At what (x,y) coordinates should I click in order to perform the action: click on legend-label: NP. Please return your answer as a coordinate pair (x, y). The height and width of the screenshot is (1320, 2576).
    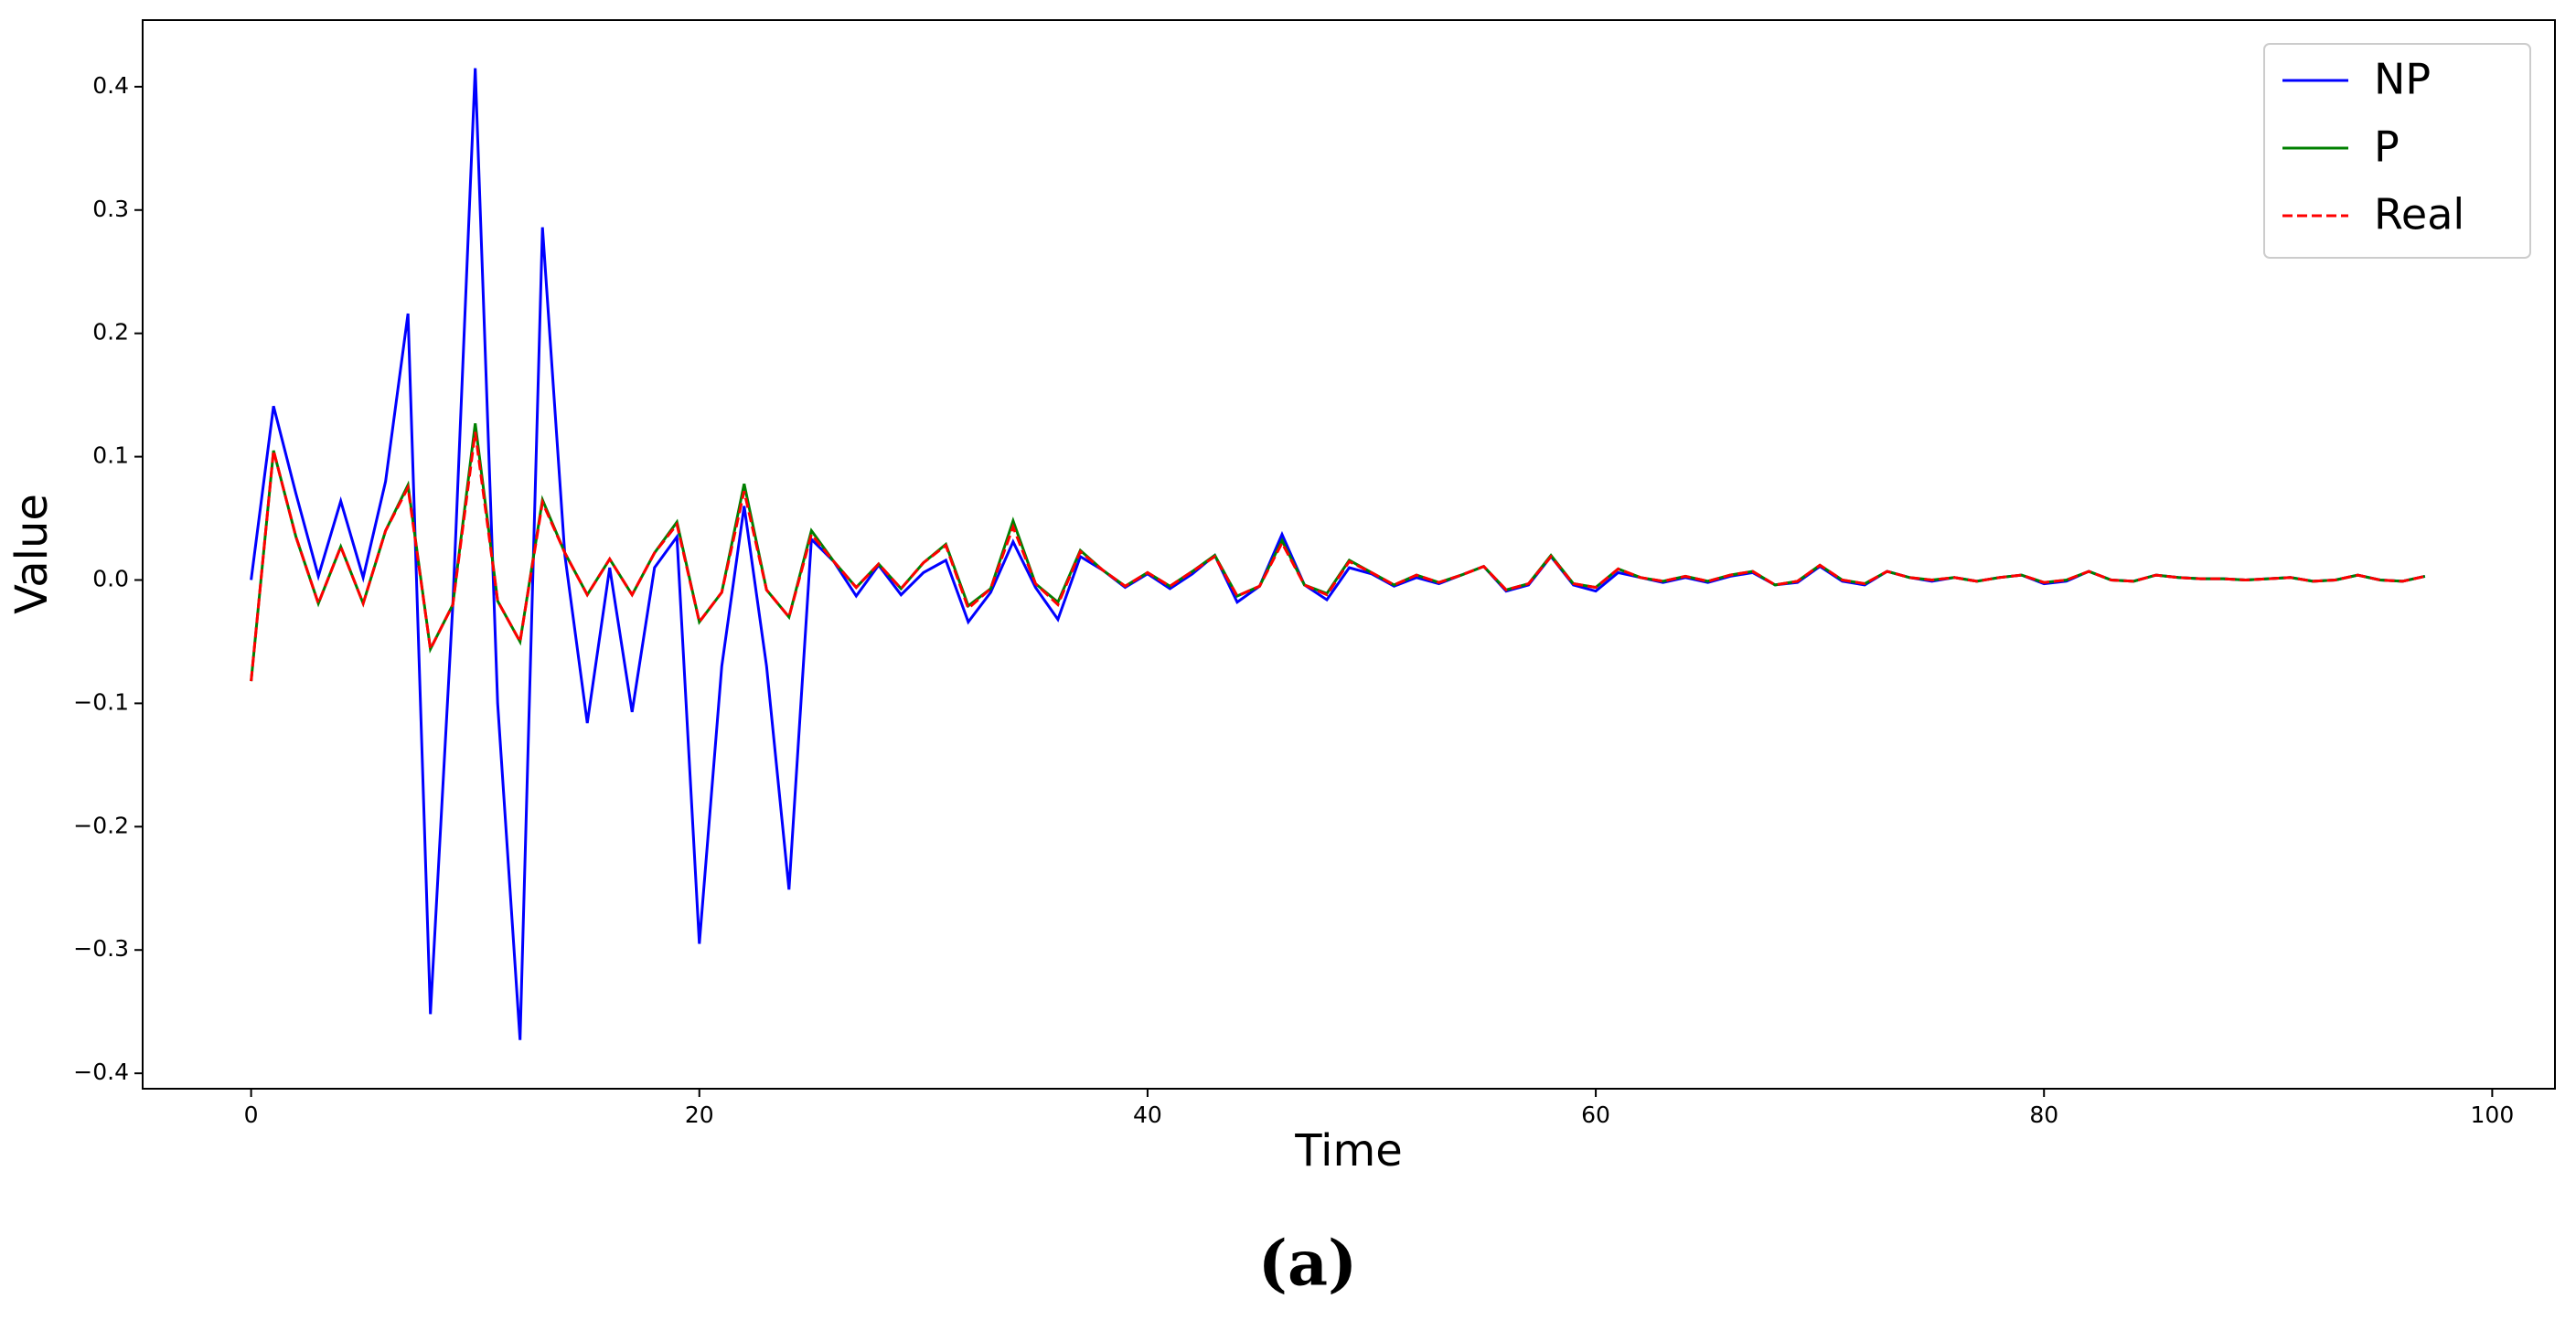
    Looking at the image, I should click on (2402, 79).